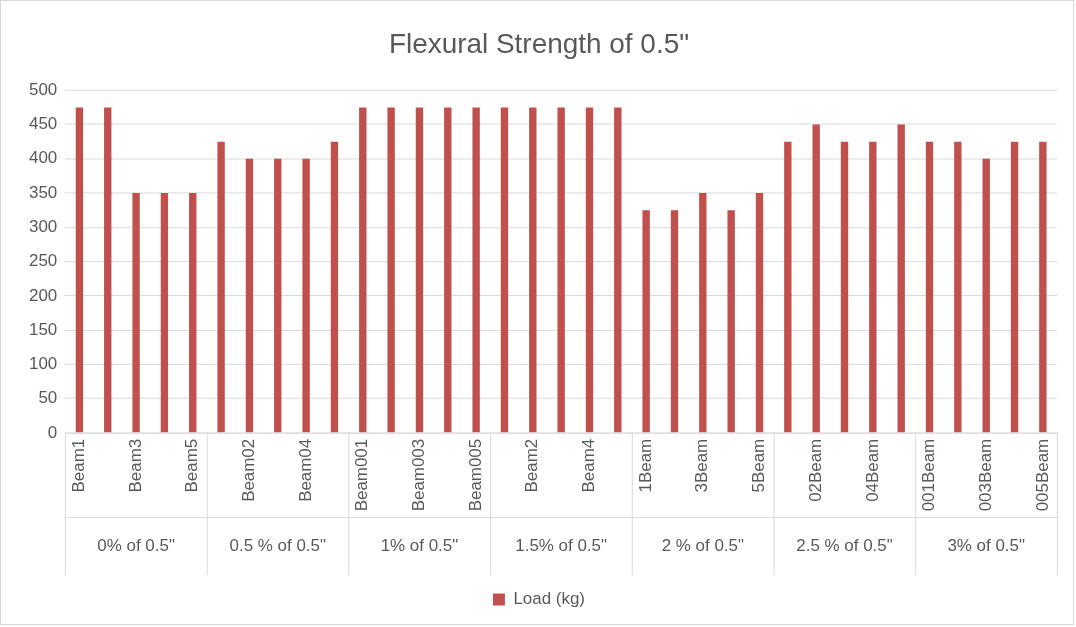 The height and width of the screenshot is (627, 1076). Describe the element at coordinates (43, 158) in the screenshot. I see `y-tick-label: 400` at that location.